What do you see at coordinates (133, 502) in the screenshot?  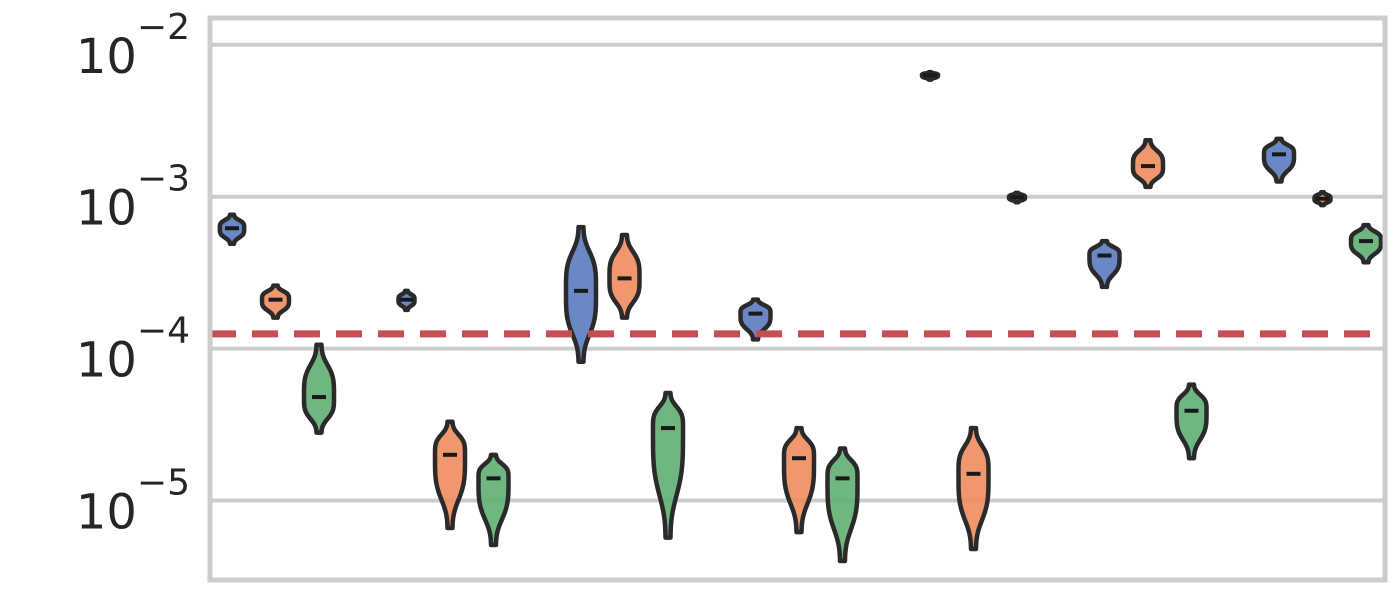 I see `y-tick-label: 10⁻⁵` at bounding box center [133, 502].